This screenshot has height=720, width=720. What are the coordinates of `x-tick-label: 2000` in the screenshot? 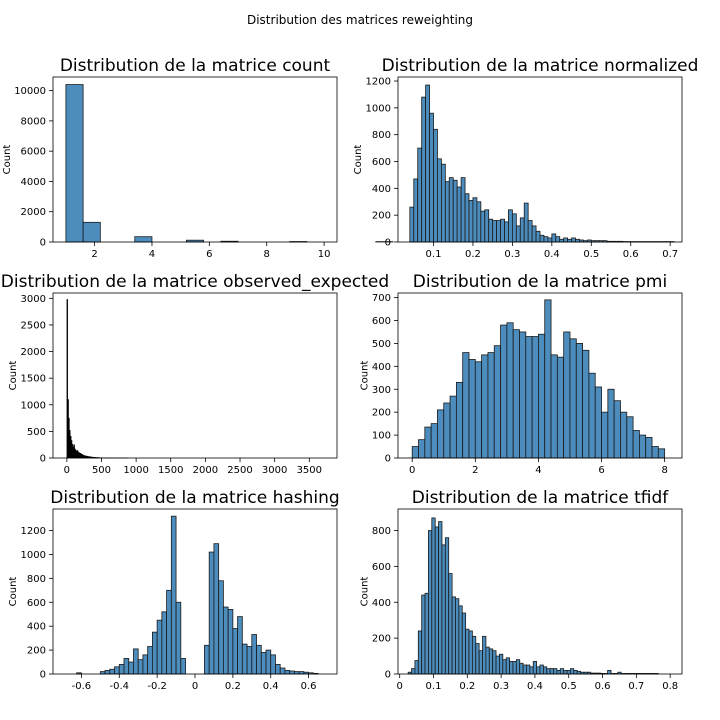 It's located at (205, 470).